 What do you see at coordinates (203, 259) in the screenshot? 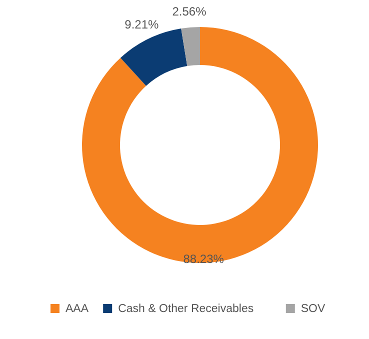
I see `data-label: 88.23%` at bounding box center [203, 259].